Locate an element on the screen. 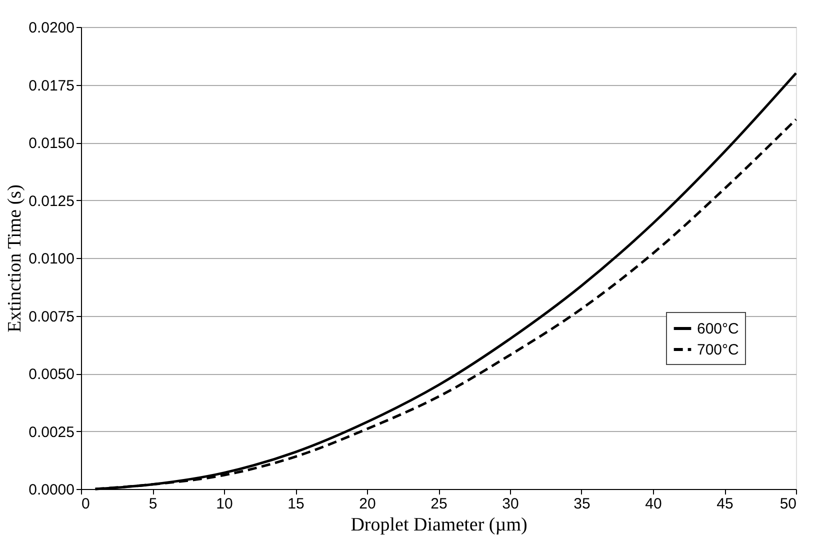  y-tick-label: 0.0175 is located at coordinates (51, 85).